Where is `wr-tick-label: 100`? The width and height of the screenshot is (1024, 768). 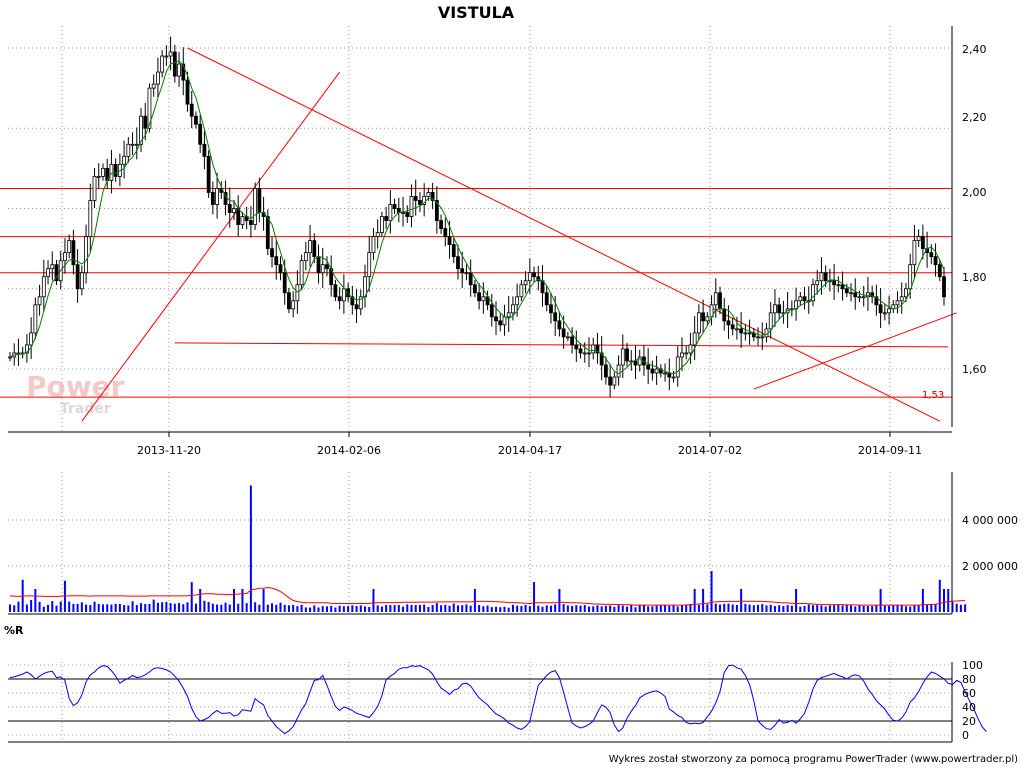 wr-tick-label: 100 is located at coordinates (972, 665).